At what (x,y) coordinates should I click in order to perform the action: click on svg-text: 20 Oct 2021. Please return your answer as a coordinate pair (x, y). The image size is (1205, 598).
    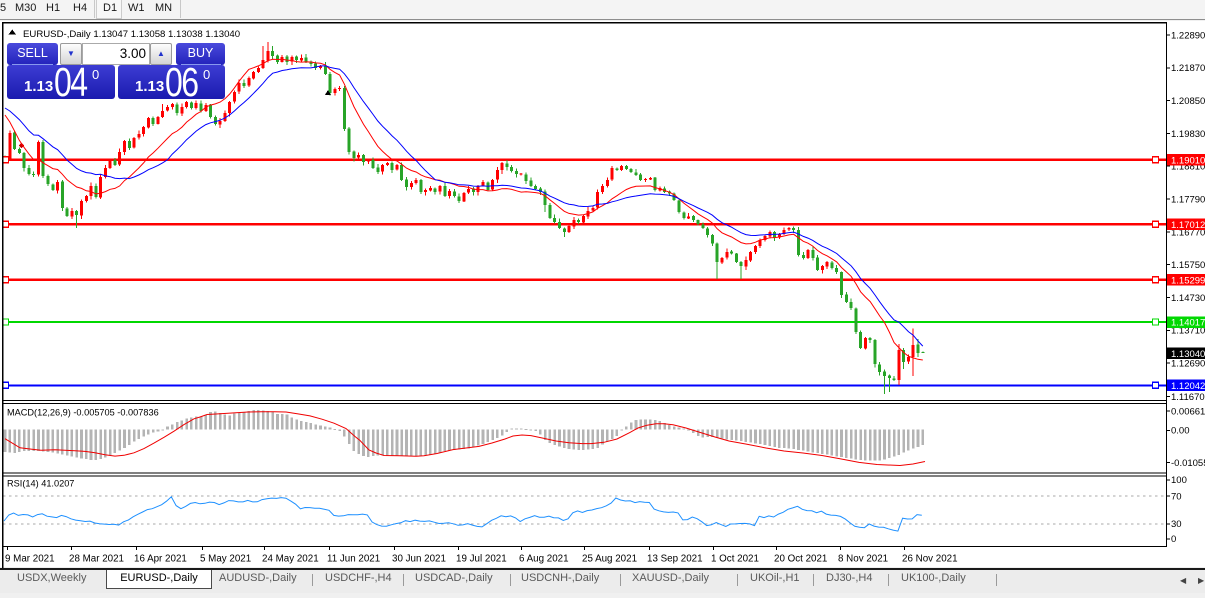
    Looking at the image, I should click on (800, 559).